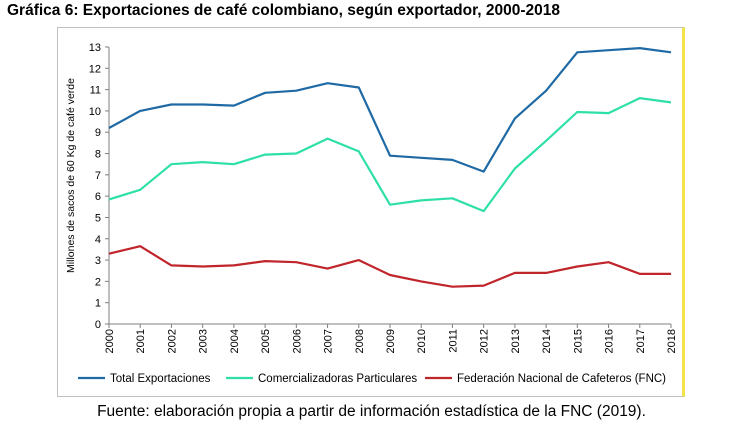 The height and width of the screenshot is (431, 743). Describe the element at coordinates (485, 341) in the screenshot. I see `x-tick-label: 2012` at that location.